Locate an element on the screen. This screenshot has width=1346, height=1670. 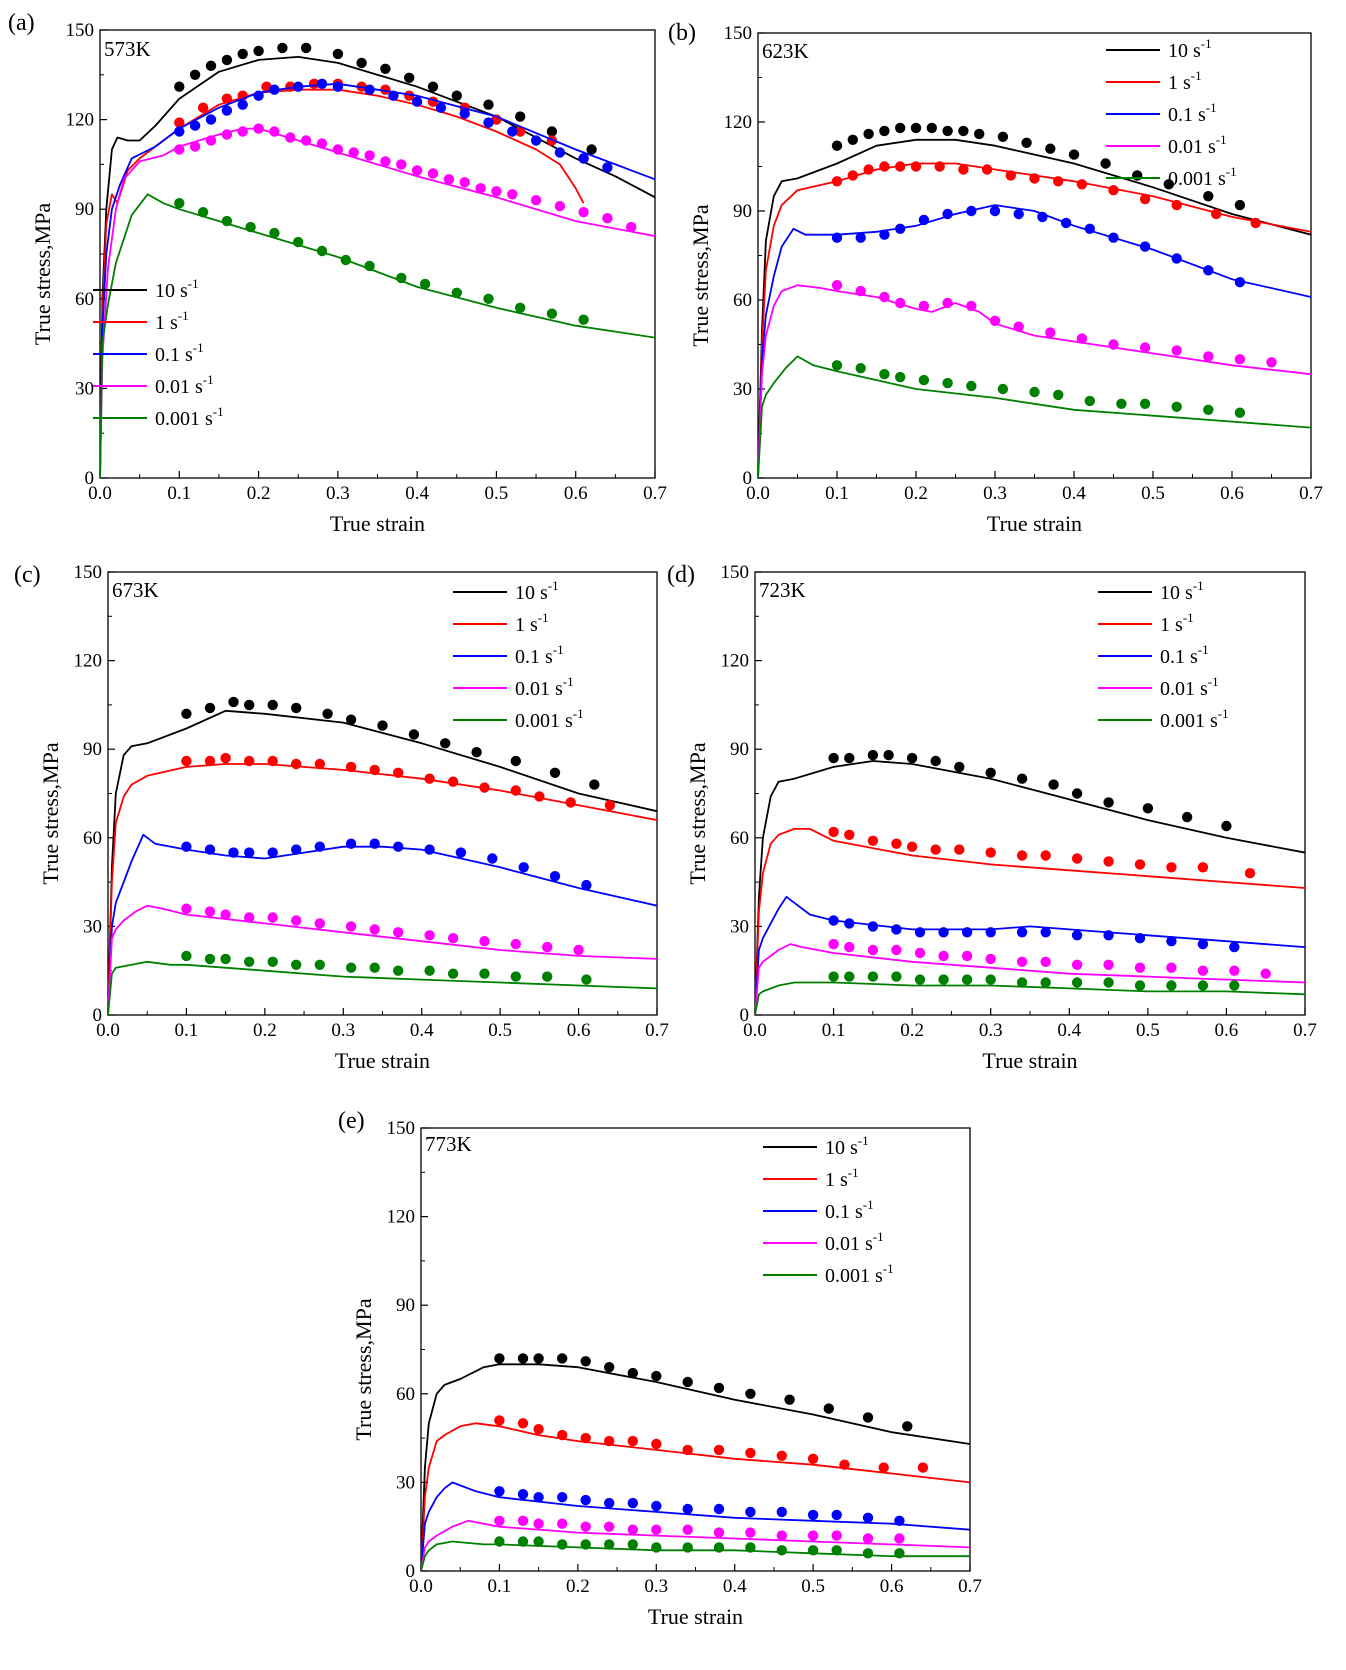
y-tick-label: 120 is located at coordinates (735, 661).